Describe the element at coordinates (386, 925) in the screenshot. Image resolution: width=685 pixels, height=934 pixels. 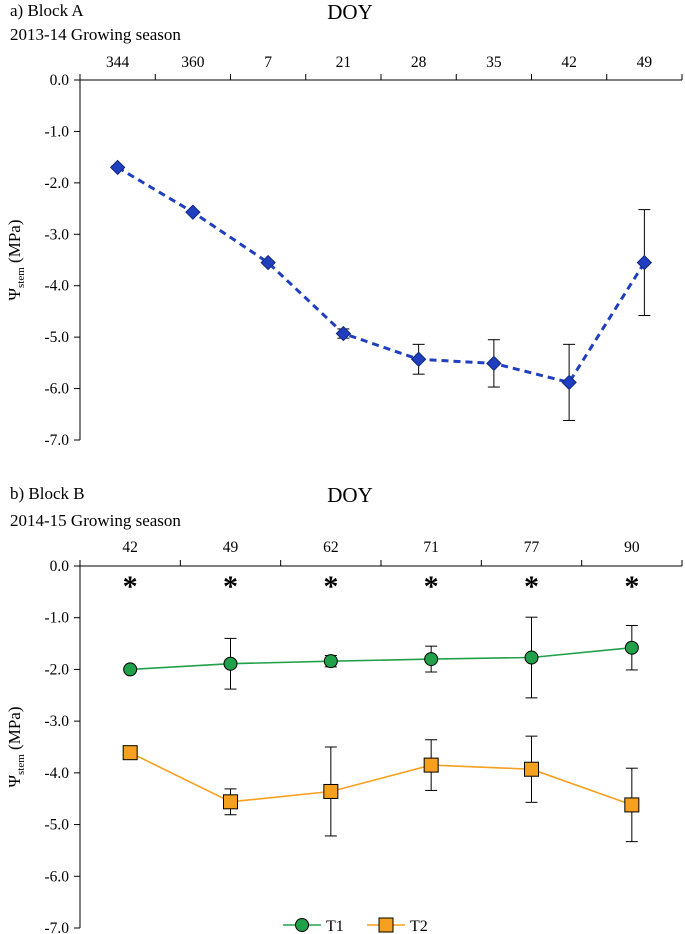
I see `legend-marker-square` at that location.